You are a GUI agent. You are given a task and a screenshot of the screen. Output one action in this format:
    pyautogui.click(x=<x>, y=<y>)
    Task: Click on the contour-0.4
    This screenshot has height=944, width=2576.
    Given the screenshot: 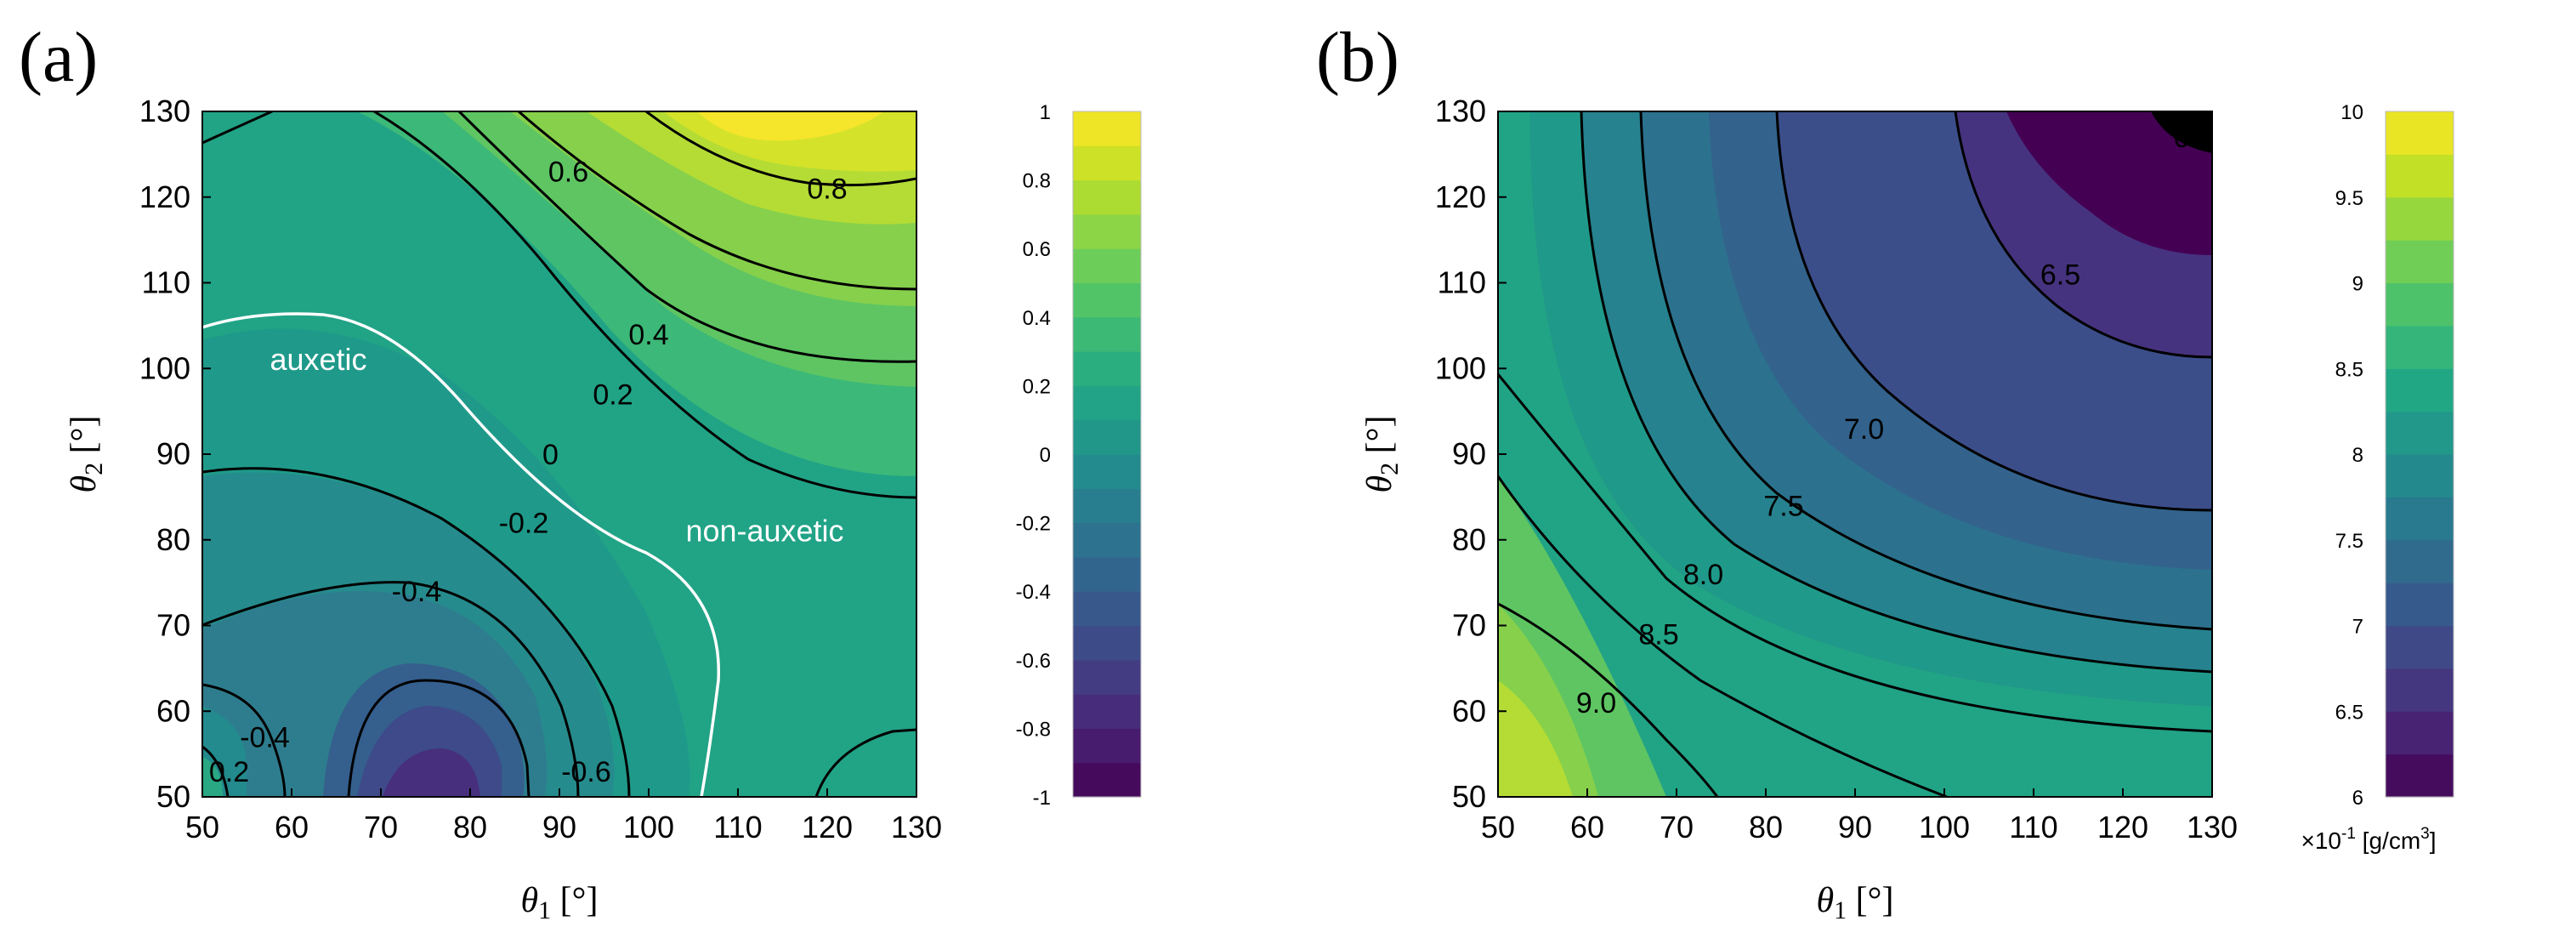 What is the action you would take?
    pyautogui.click(x=686, y=237)
    